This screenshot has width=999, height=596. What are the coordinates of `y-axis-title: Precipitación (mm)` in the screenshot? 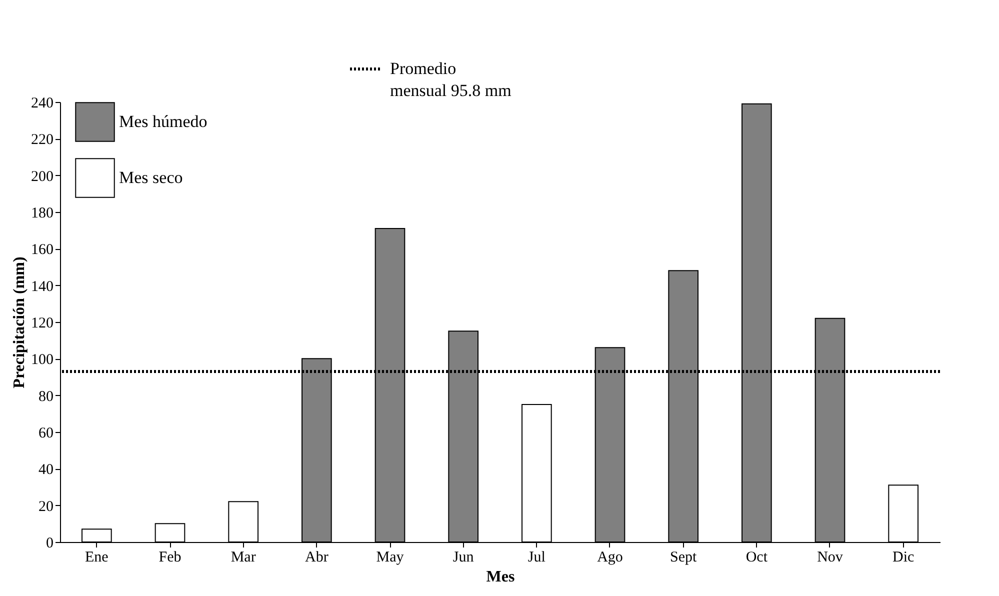 It's located at (19, 322).